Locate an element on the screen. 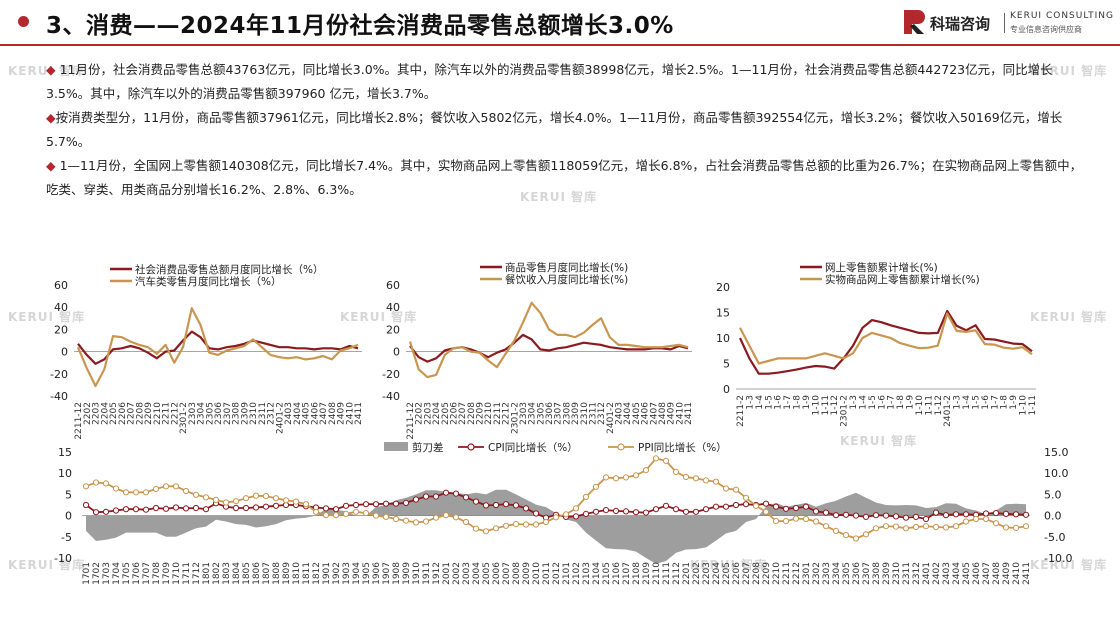  y-tick-label: 20 is located at coordinates (61, 329).